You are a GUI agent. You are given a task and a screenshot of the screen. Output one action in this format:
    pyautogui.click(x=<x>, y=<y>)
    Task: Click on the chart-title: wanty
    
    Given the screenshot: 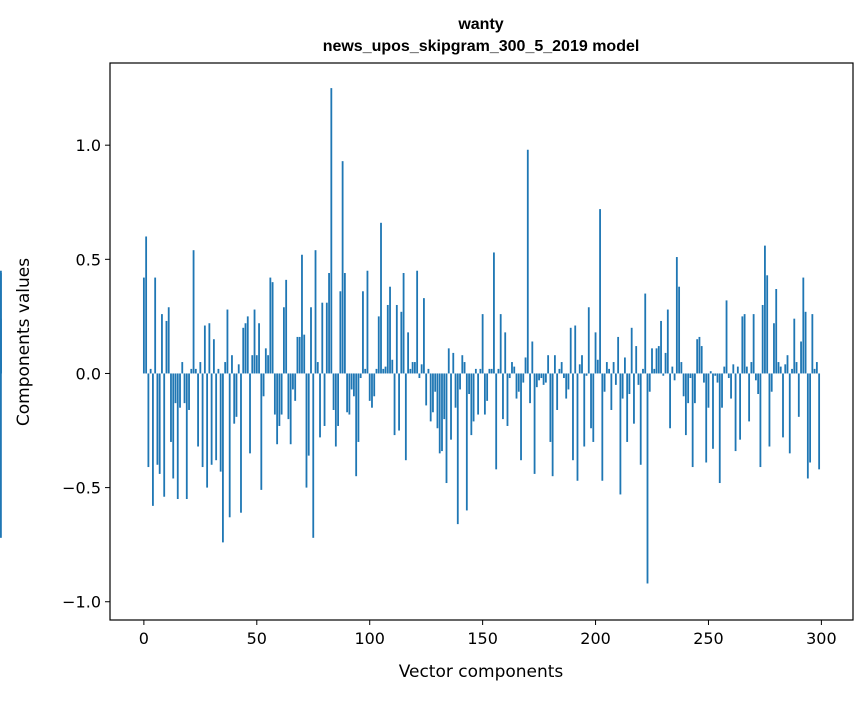 What is the action you would take?
    pyautogui.click(x=480, y=24)
    